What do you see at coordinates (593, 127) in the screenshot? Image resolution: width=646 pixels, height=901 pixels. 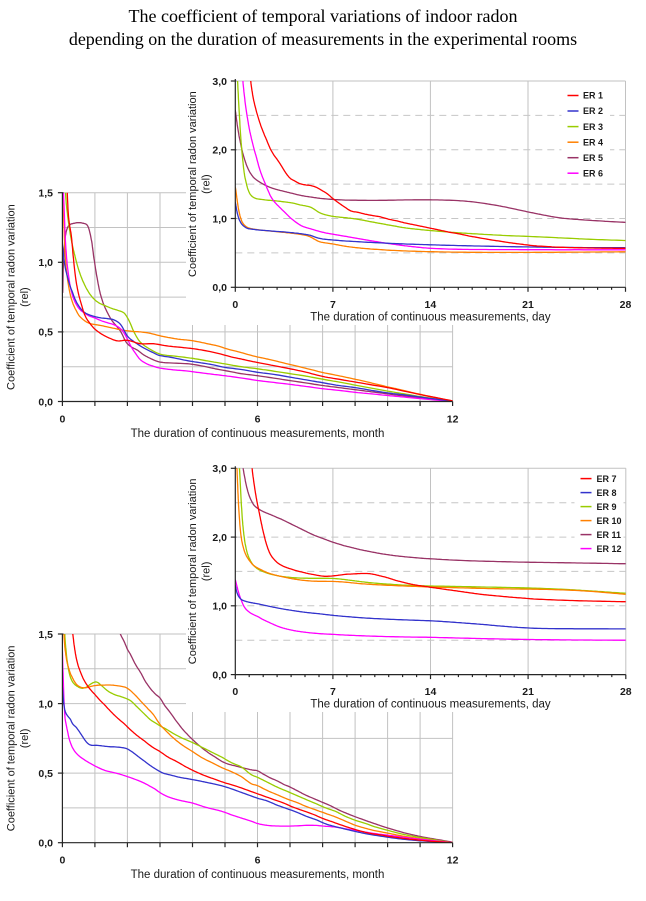 I see `svg-text: ER 3` at bounding box center [593, 127].